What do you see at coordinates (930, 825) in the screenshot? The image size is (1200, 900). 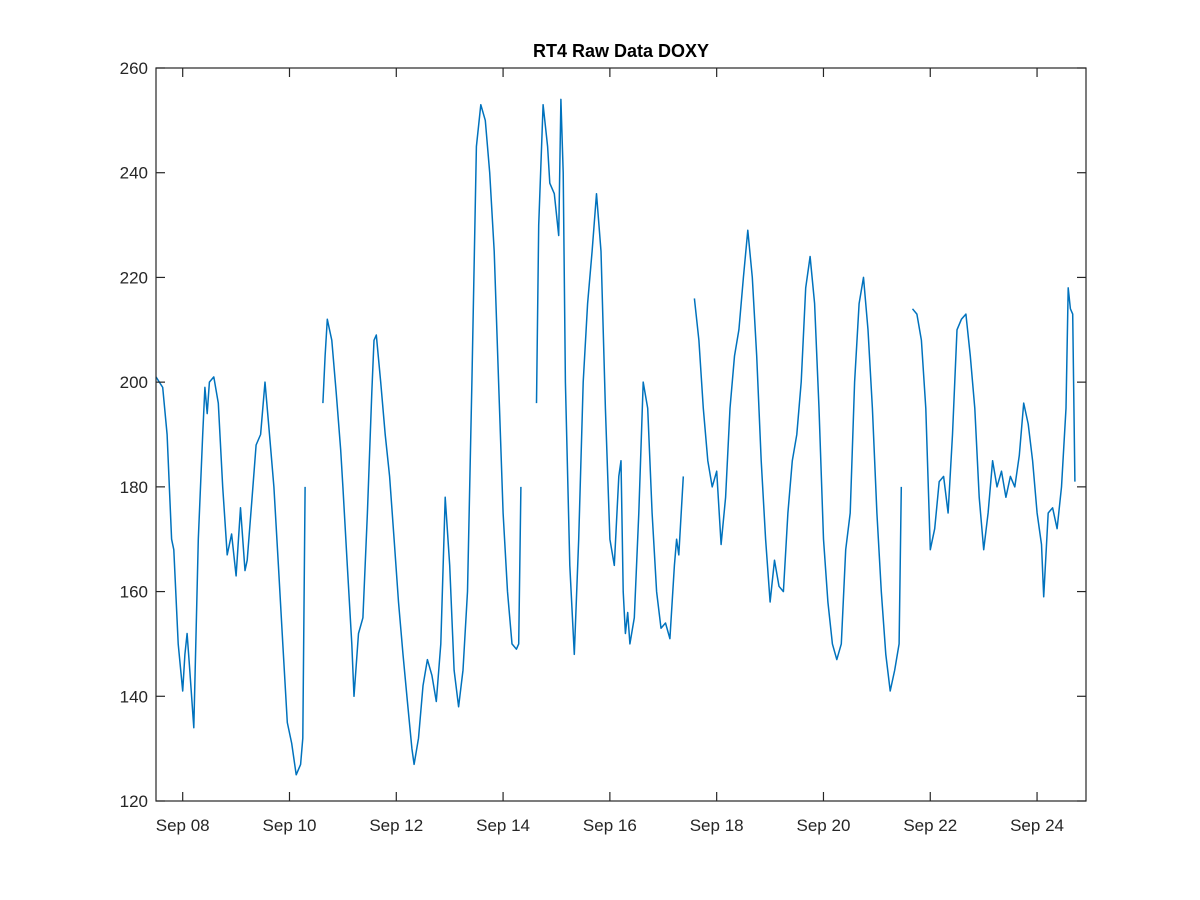 I see `x-tick-label: Sep 22` at bounding box center [930, 825].